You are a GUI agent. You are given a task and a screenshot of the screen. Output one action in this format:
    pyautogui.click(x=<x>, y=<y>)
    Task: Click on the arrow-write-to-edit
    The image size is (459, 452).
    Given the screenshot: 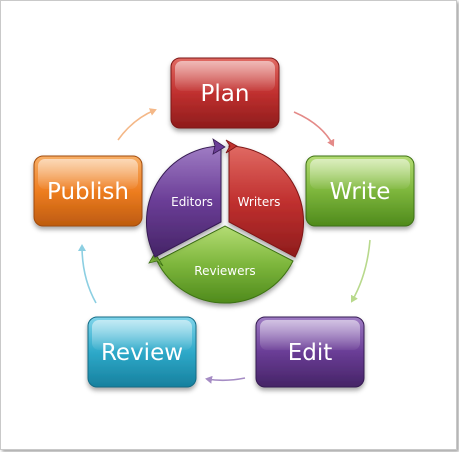 What is the action you would take?
    pyautogui.click(x=361, y=271)
    